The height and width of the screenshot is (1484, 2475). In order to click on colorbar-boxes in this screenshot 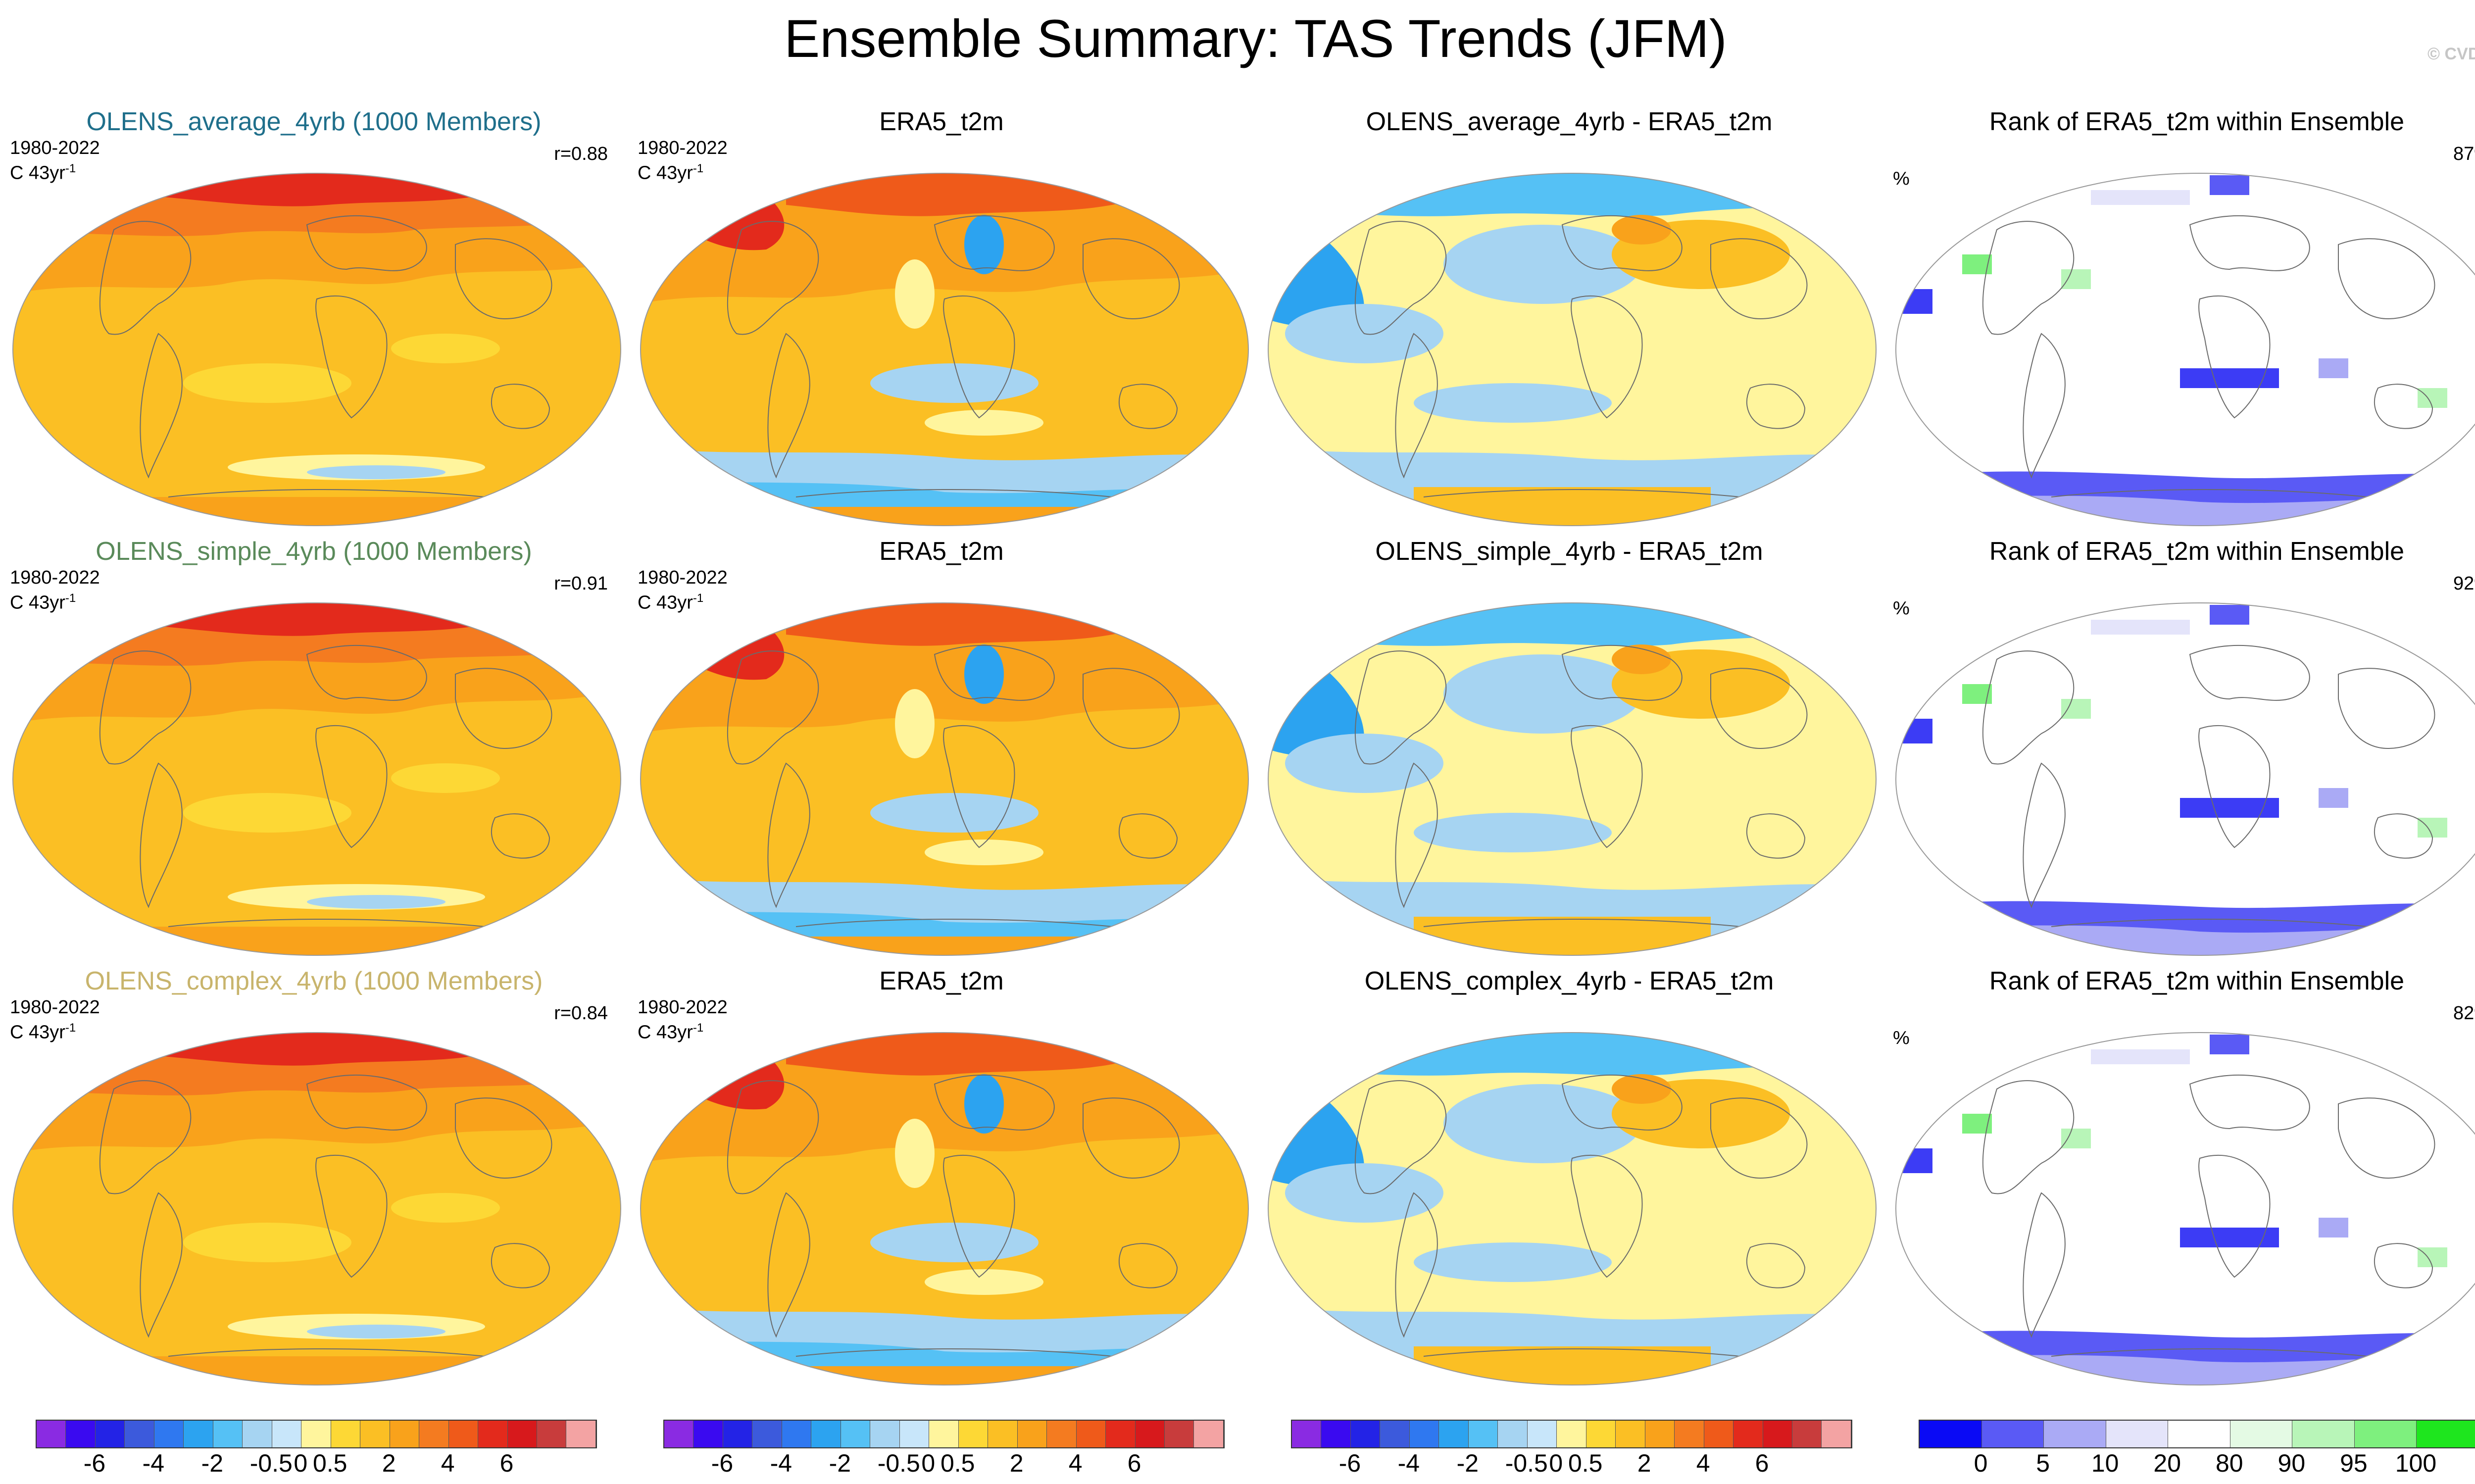, I will do `click(317, 1434)`.